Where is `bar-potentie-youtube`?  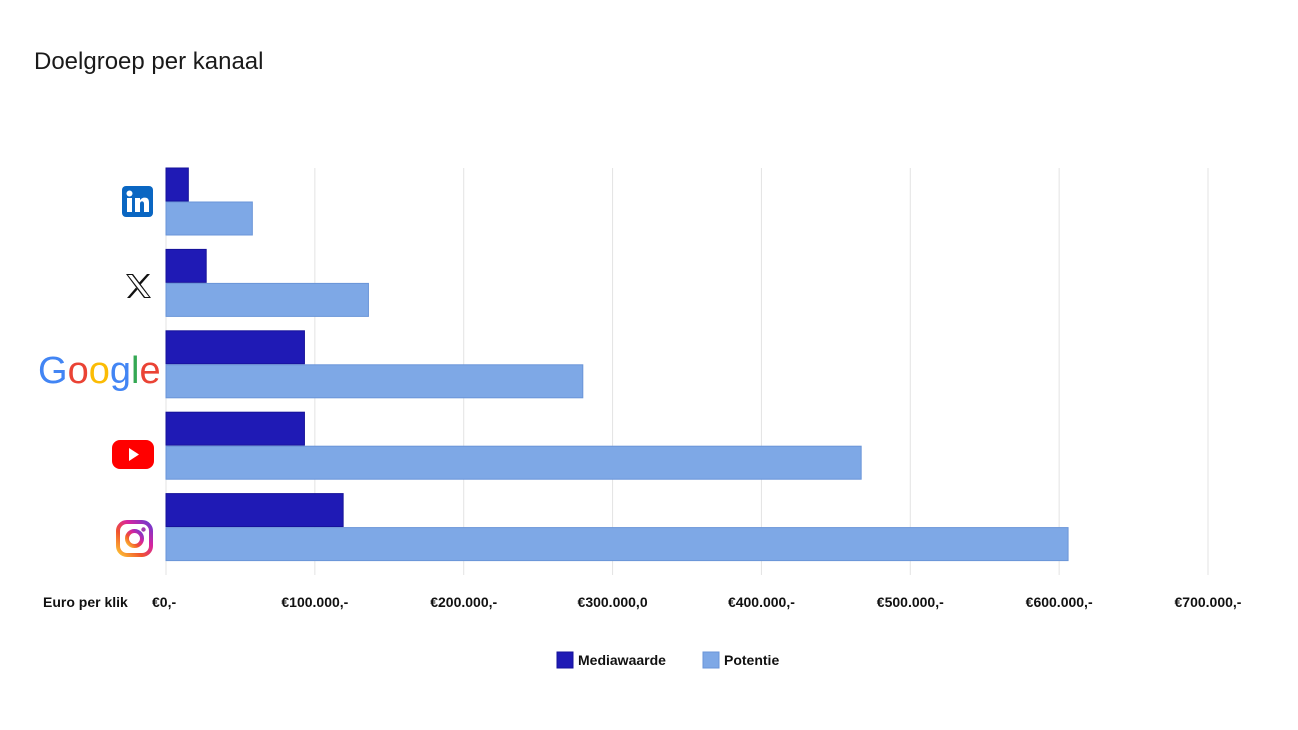 bar-potentie-youtube is located at coordinates (513, 462).